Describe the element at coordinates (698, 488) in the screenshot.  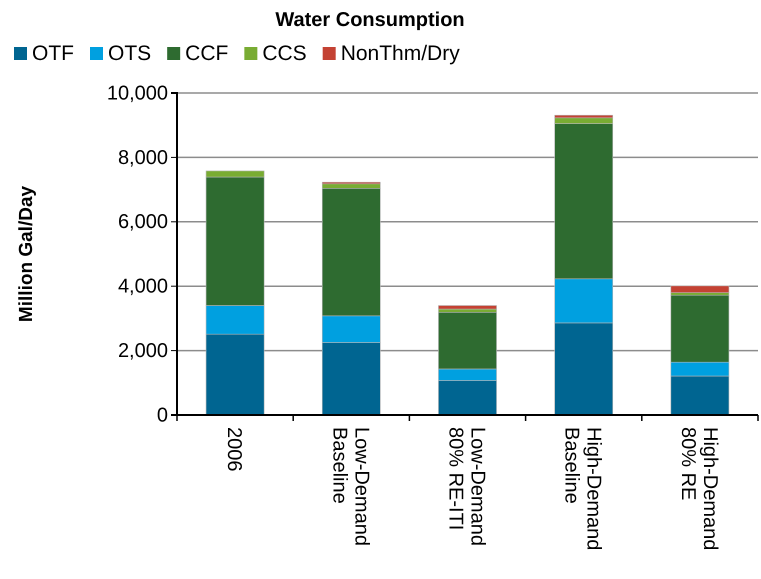
I see `x-tick-label: High-Demand 80% RE` at that location.